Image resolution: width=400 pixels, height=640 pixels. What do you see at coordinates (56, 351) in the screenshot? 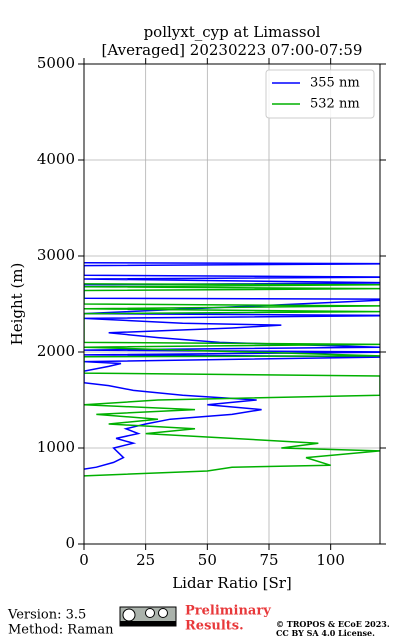
I see `y-tick-label: 2000` at bounding box center [56, 351].